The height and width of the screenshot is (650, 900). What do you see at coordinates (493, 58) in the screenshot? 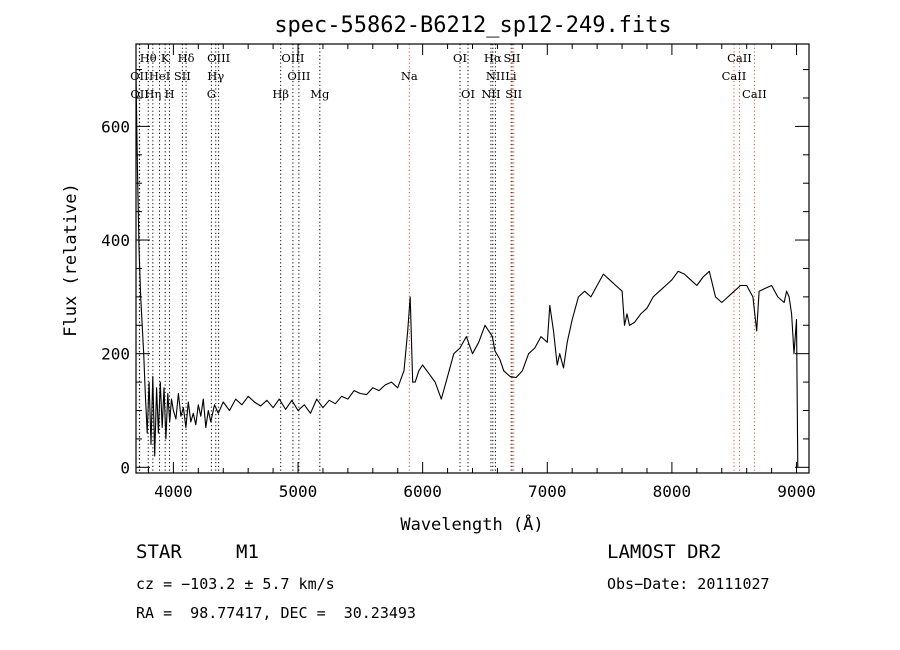
I see `line-label: Hα` at bounding box center [493, 58].